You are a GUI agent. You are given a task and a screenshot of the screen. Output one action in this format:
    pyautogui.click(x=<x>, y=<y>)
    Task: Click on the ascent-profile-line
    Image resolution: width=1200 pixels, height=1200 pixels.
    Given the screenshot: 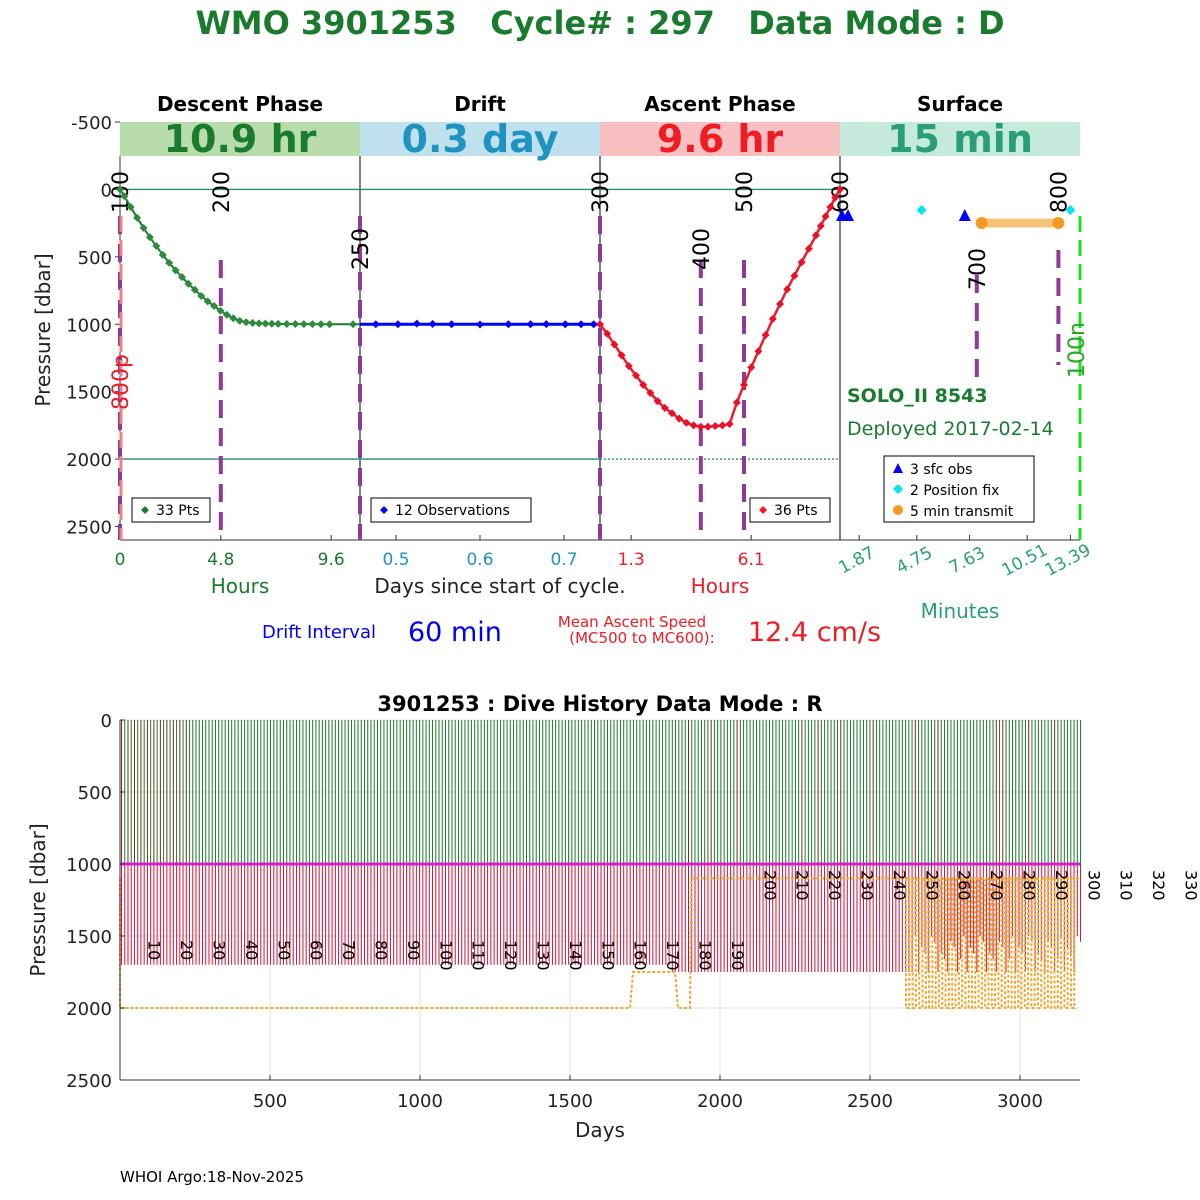 What is the action you would take?
    pyautogui.click(x=720, y=308)
    